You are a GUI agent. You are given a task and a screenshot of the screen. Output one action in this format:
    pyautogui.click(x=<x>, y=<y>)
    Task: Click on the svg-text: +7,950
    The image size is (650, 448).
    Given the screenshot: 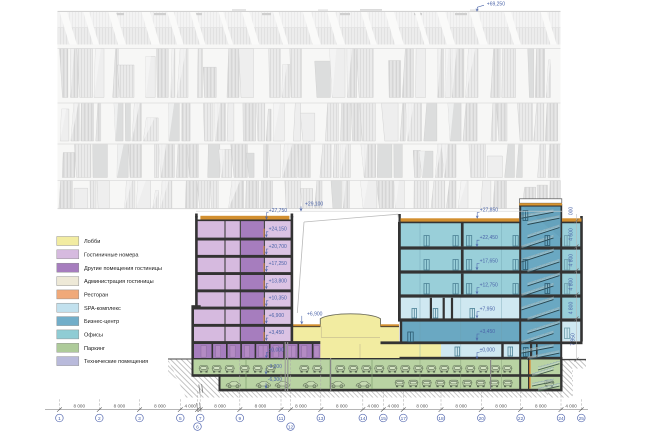 What is the action you would take?
    pyautogui.click(x=488, y=309)
    